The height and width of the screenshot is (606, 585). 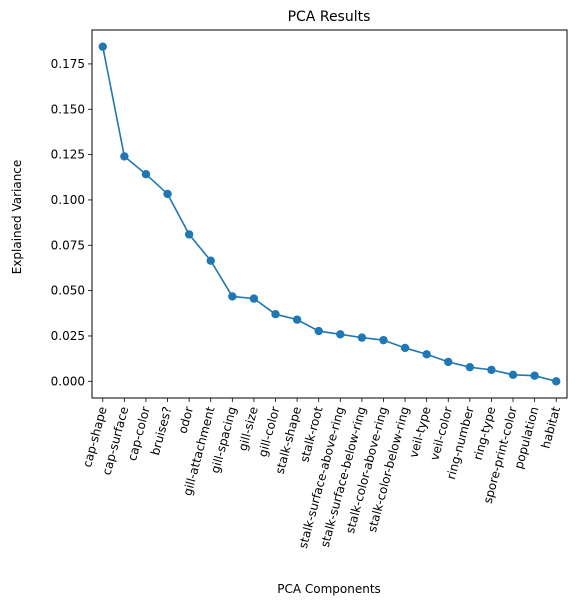 I want to click on y-tick-label: 0.150, so click(x=68, y=109).